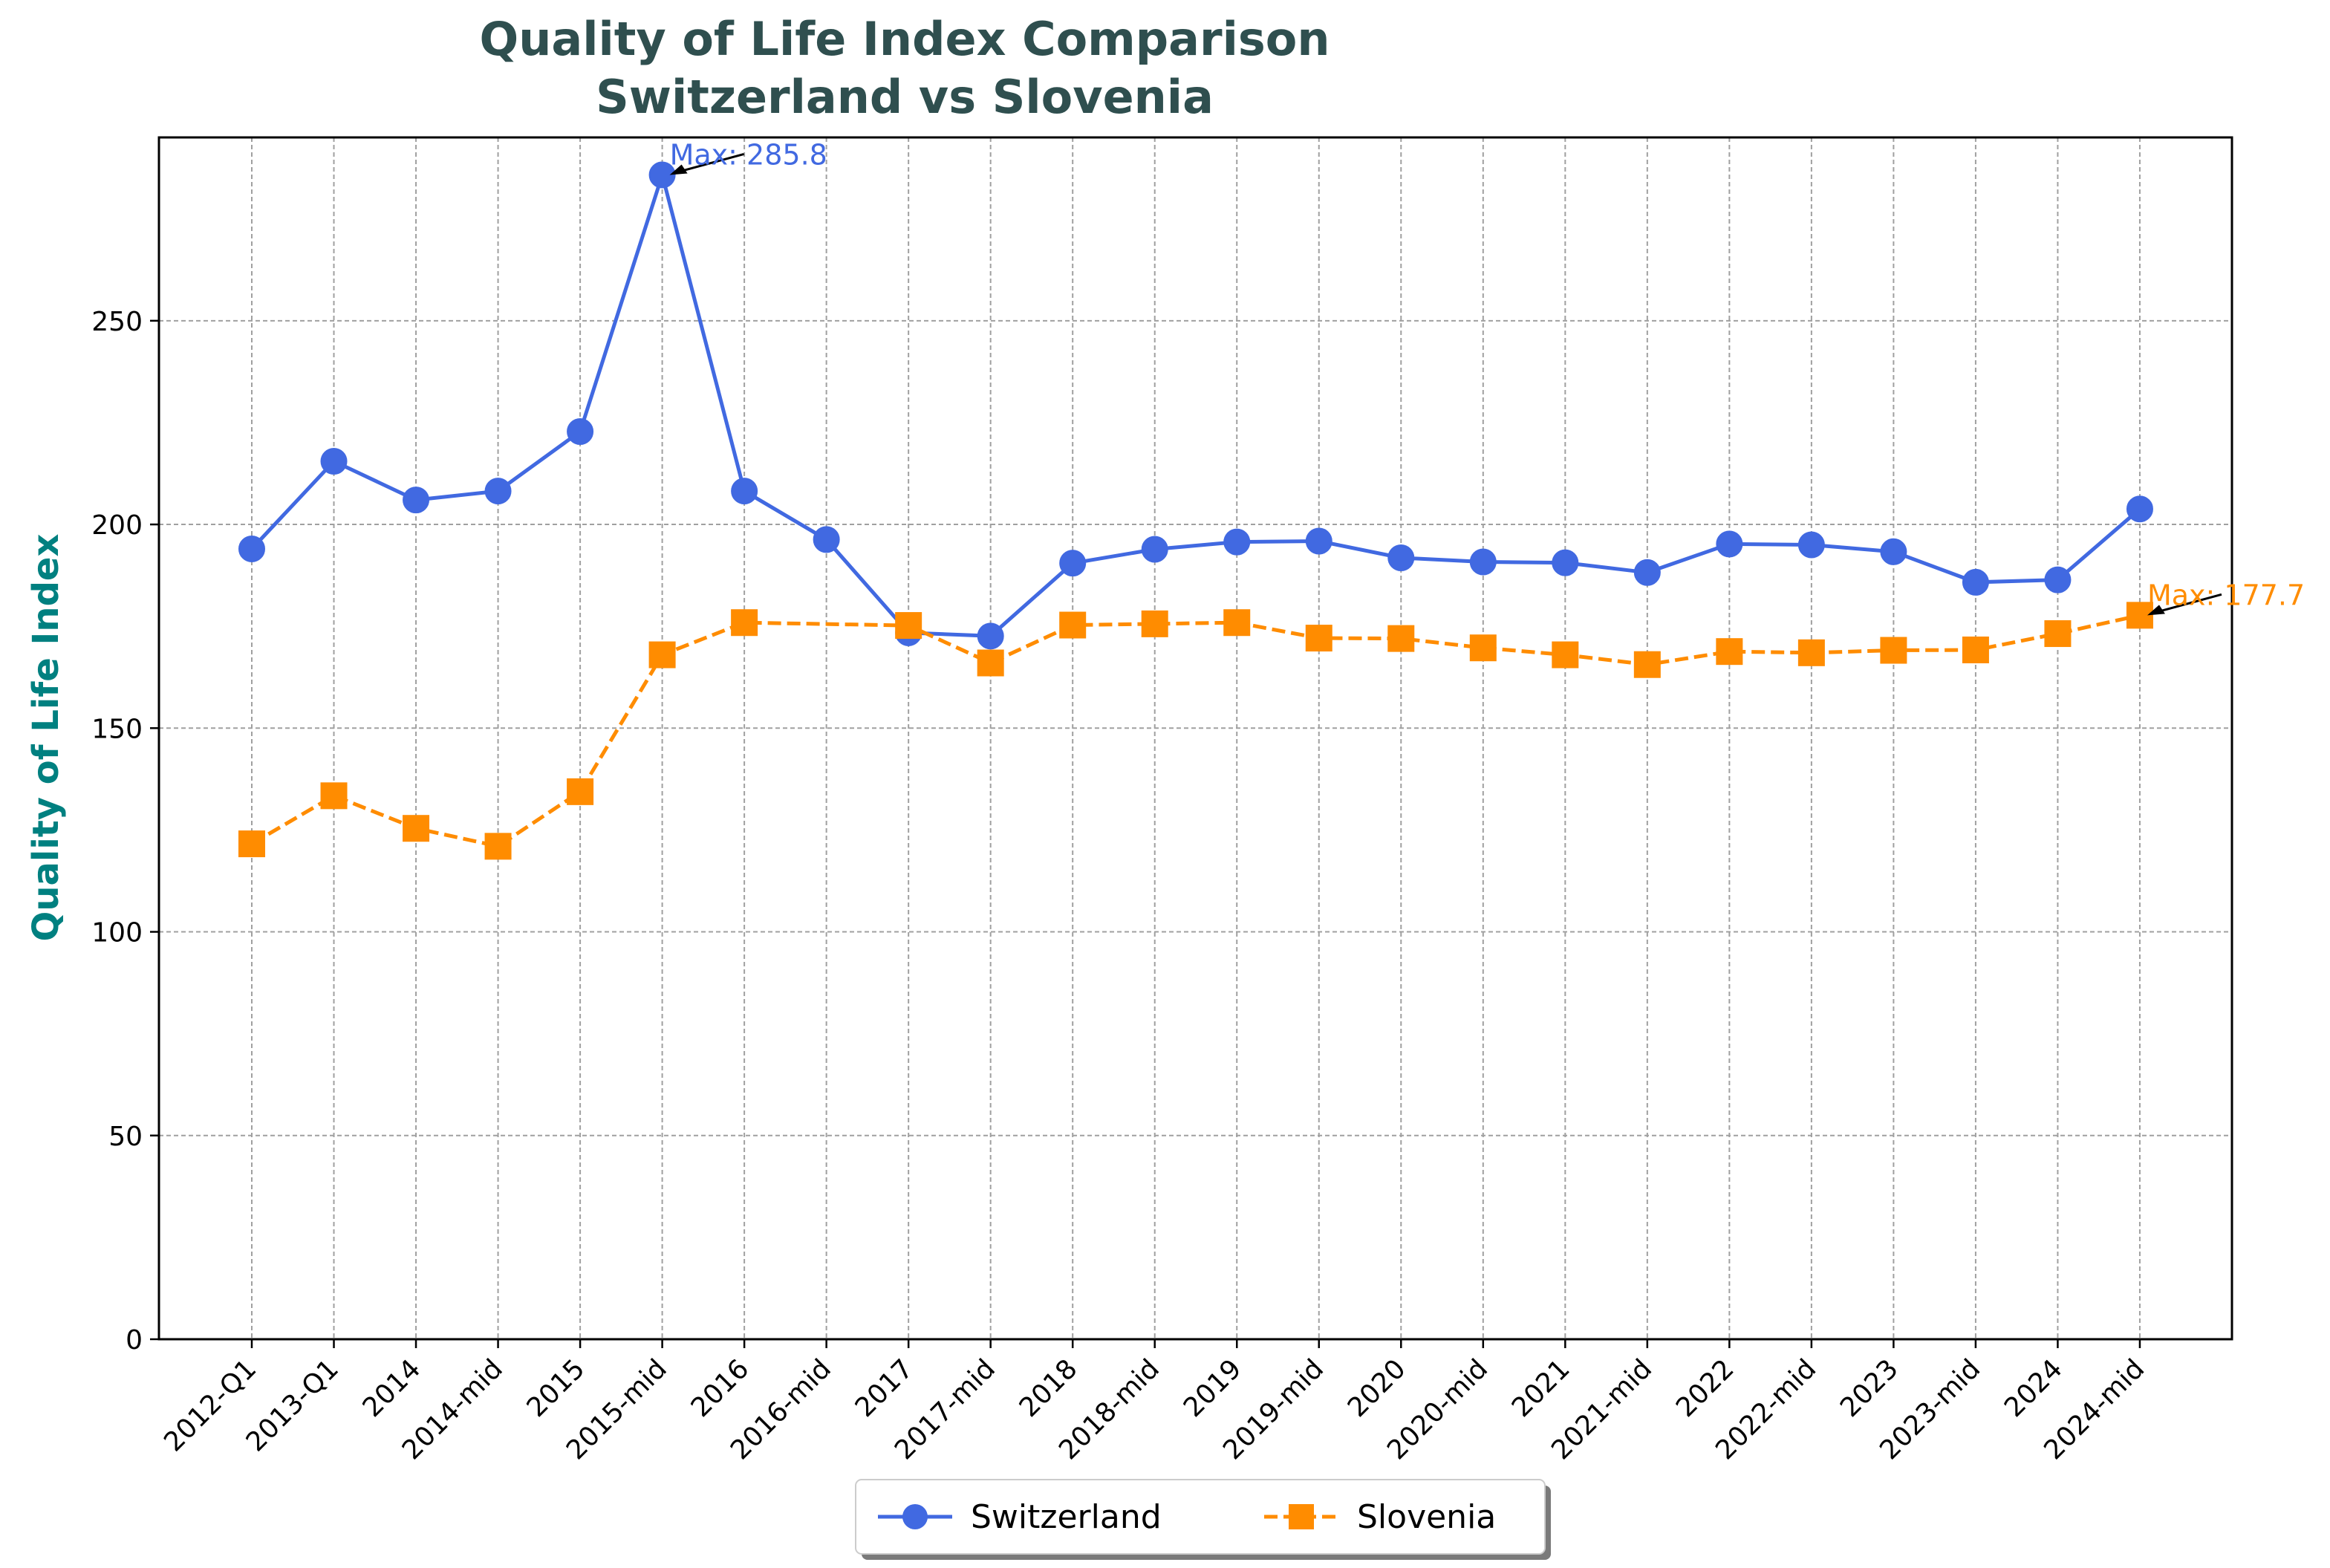 This screenshot has width=2330, height=1568. I want to click on y-tick-label: 250, so click(117, 322).